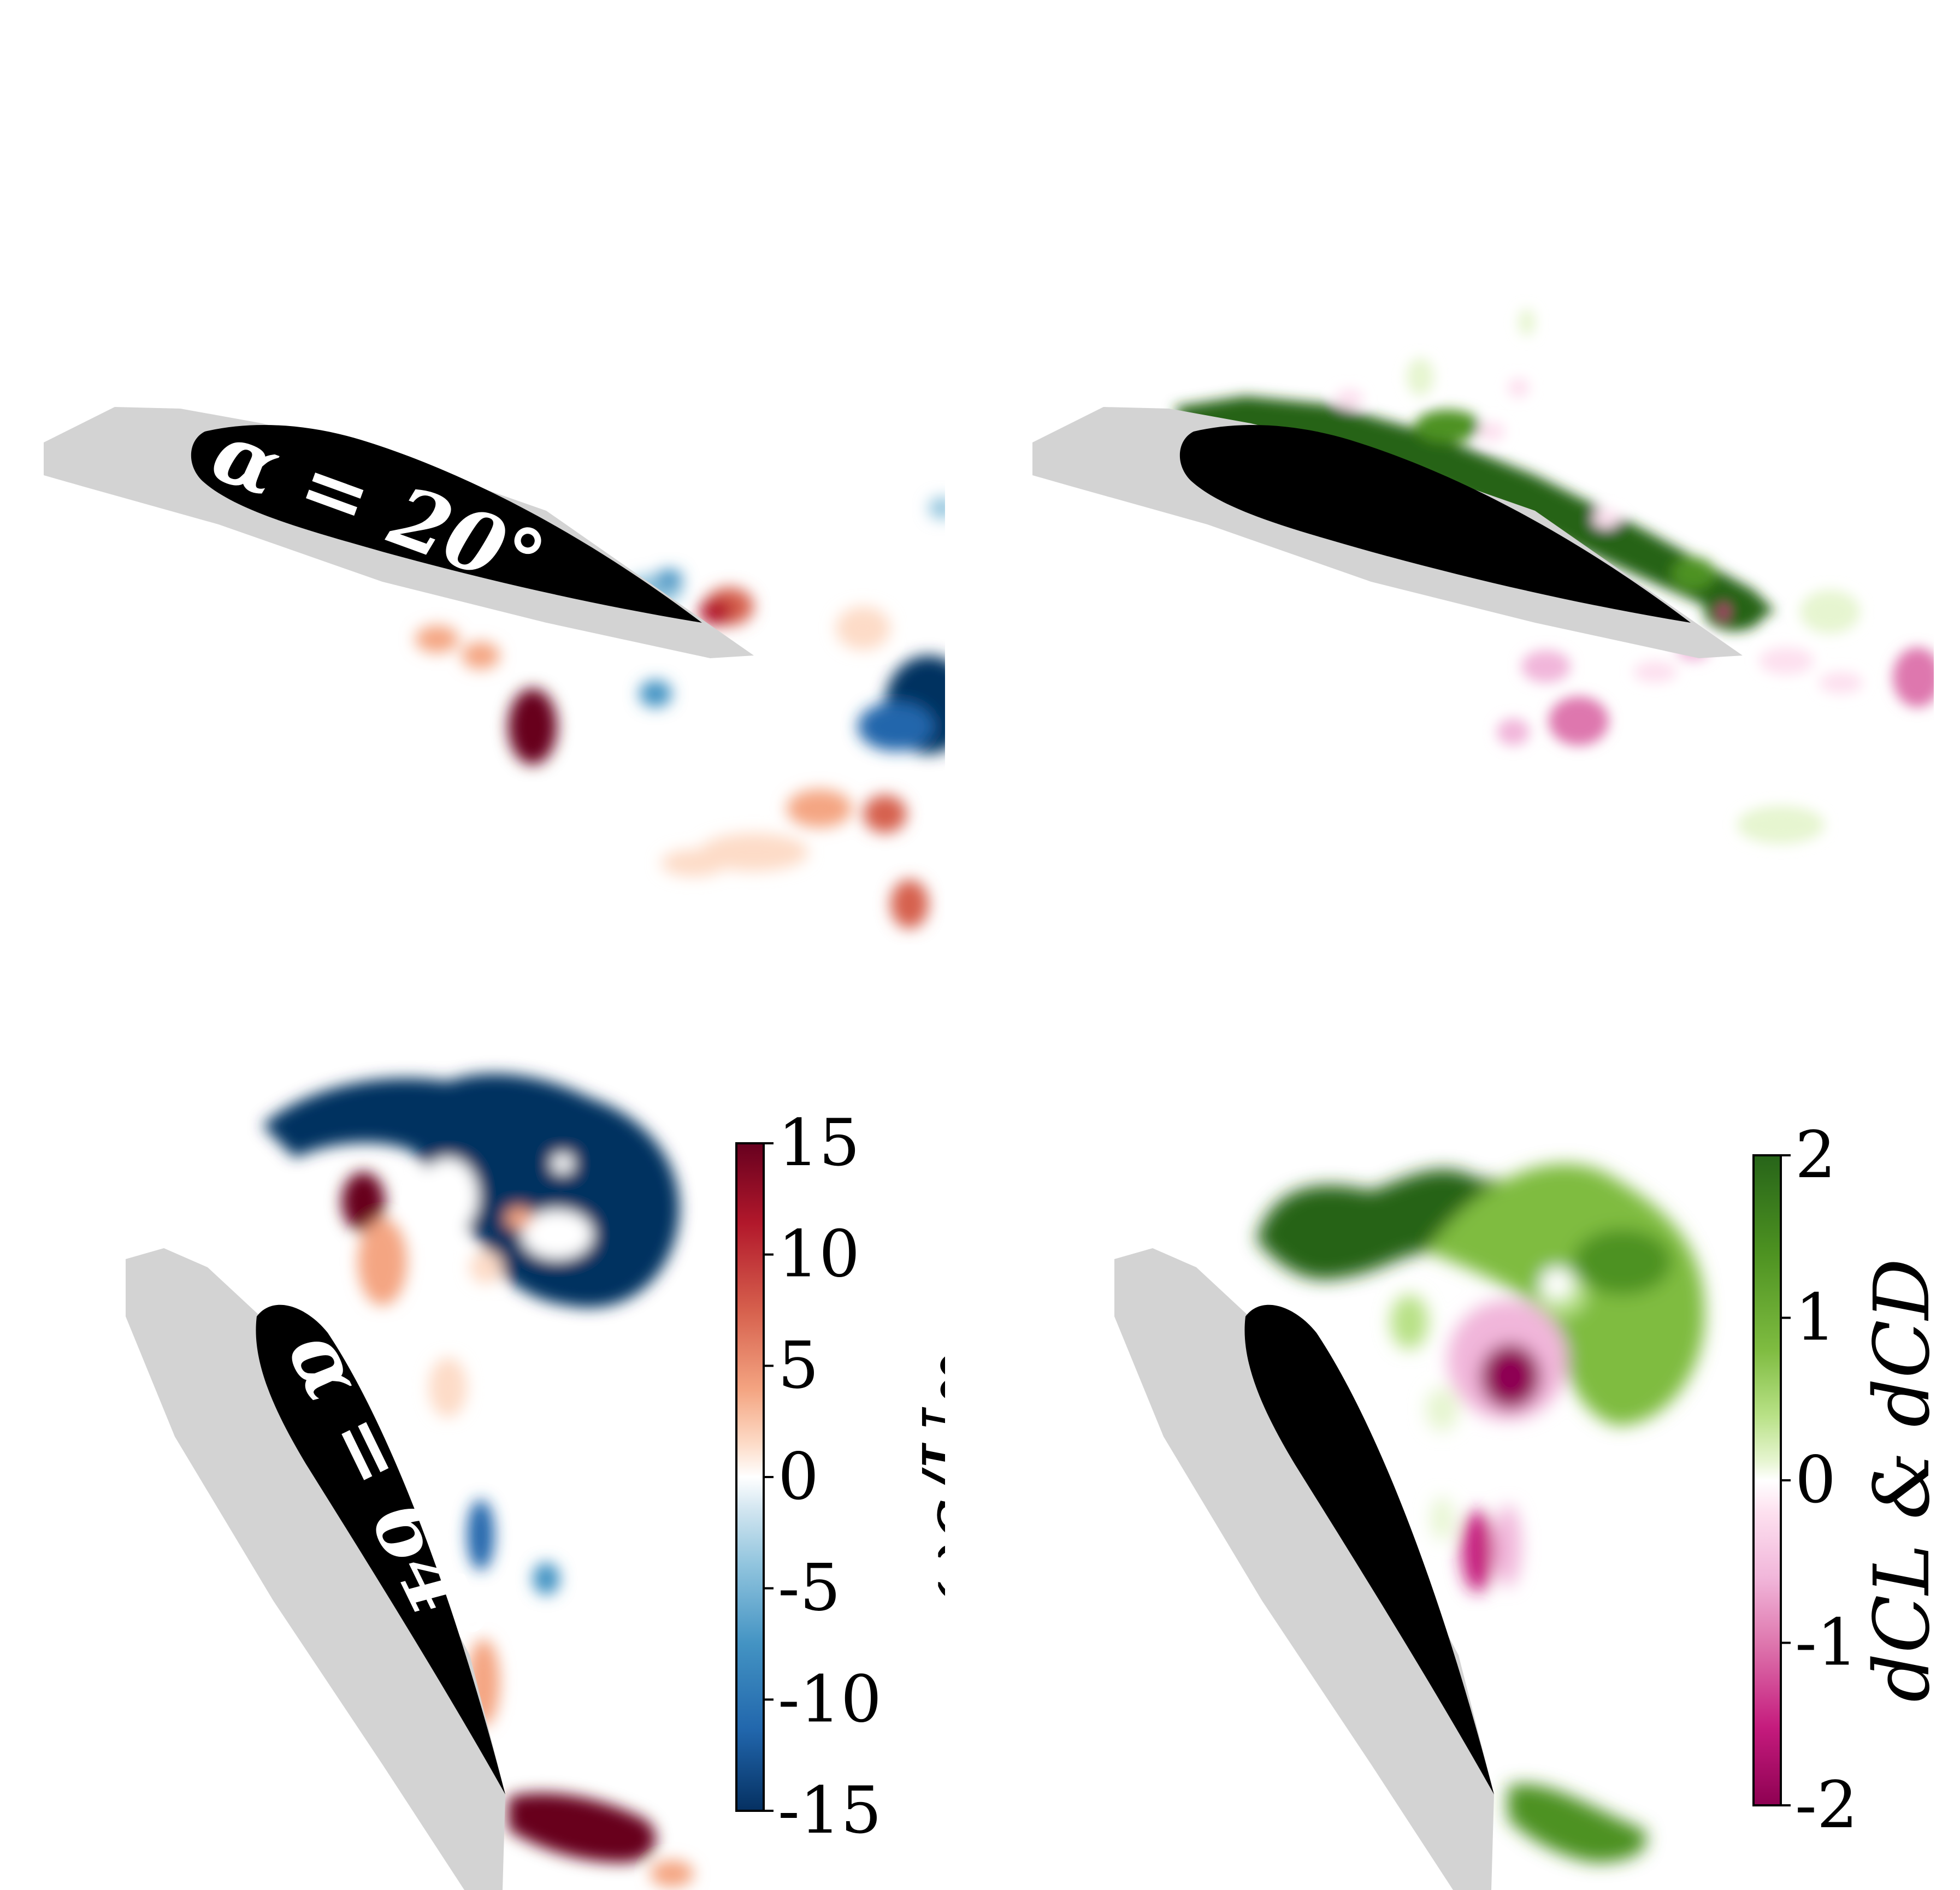 The height and width of the screenshot is (1890, 1960). What do you see at coordinates (1816, 1479) in the screenshot?
I see `force-colorbar-tick-label: 0` at bounding box center [1816, 1479].